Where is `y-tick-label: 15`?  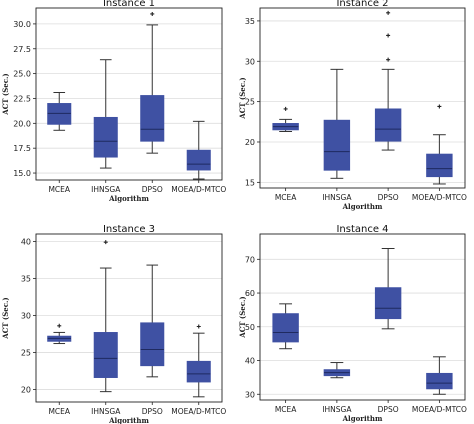 y-tick-label: 15 is located at coordinates (250, 182).